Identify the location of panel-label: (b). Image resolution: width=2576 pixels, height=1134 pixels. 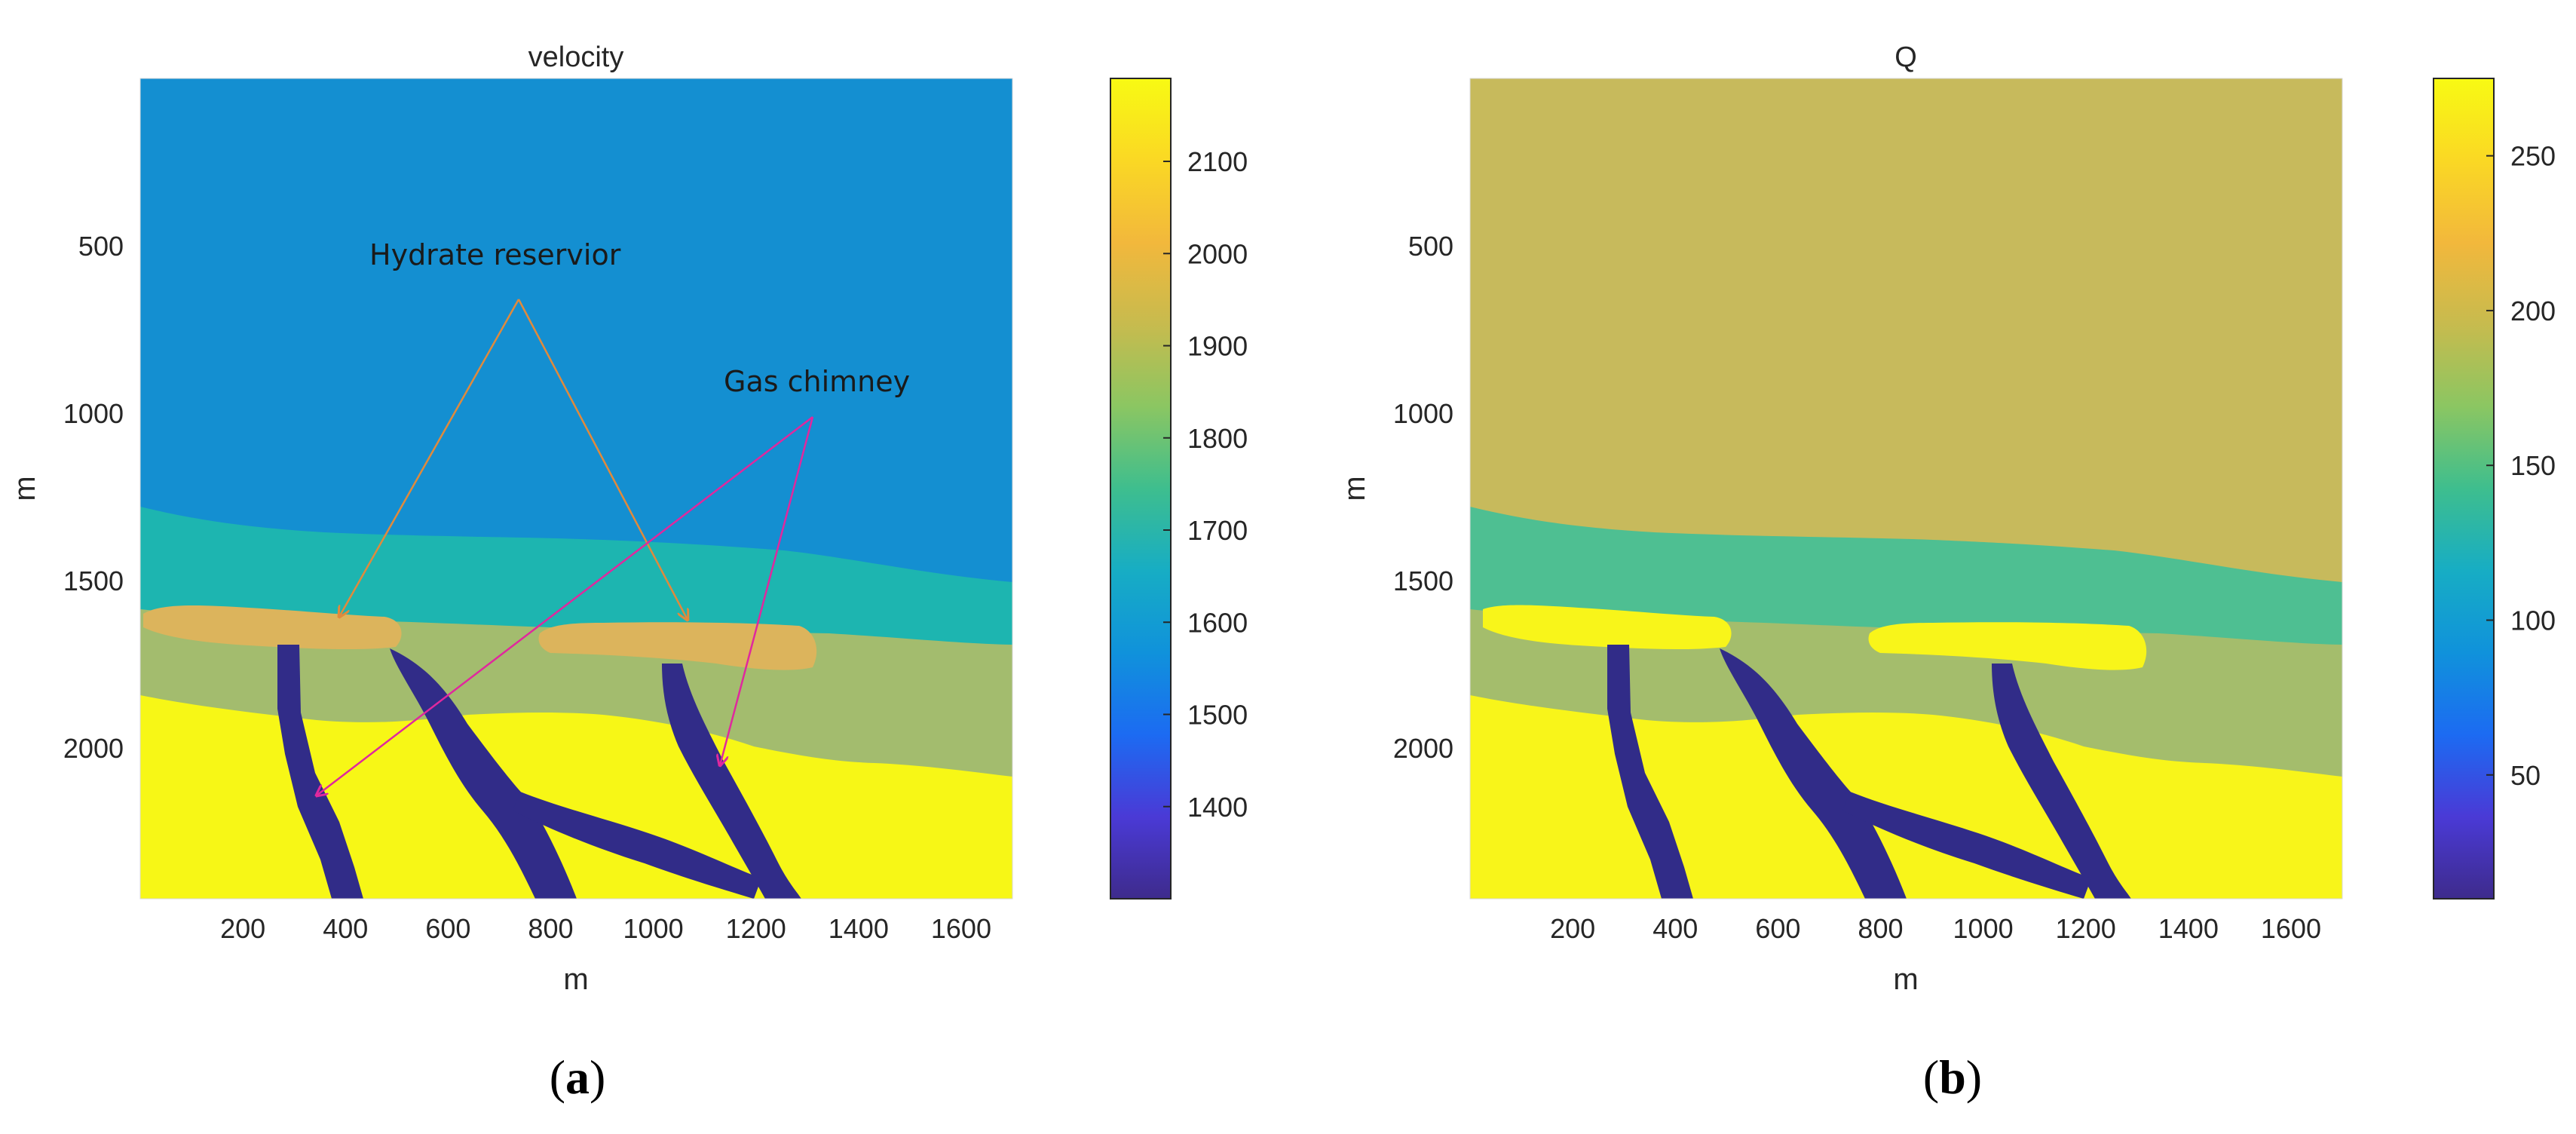
(1952, 1077).